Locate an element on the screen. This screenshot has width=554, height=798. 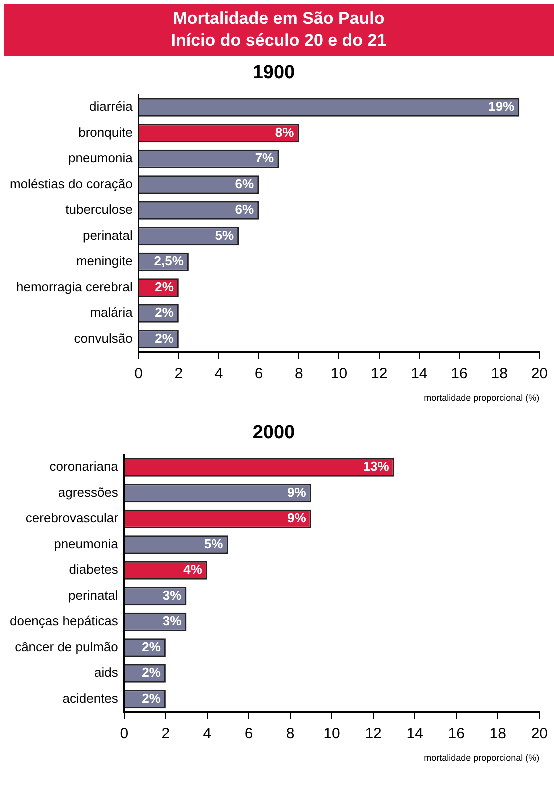
data-label: 8% is located at coordinates (285, 132).